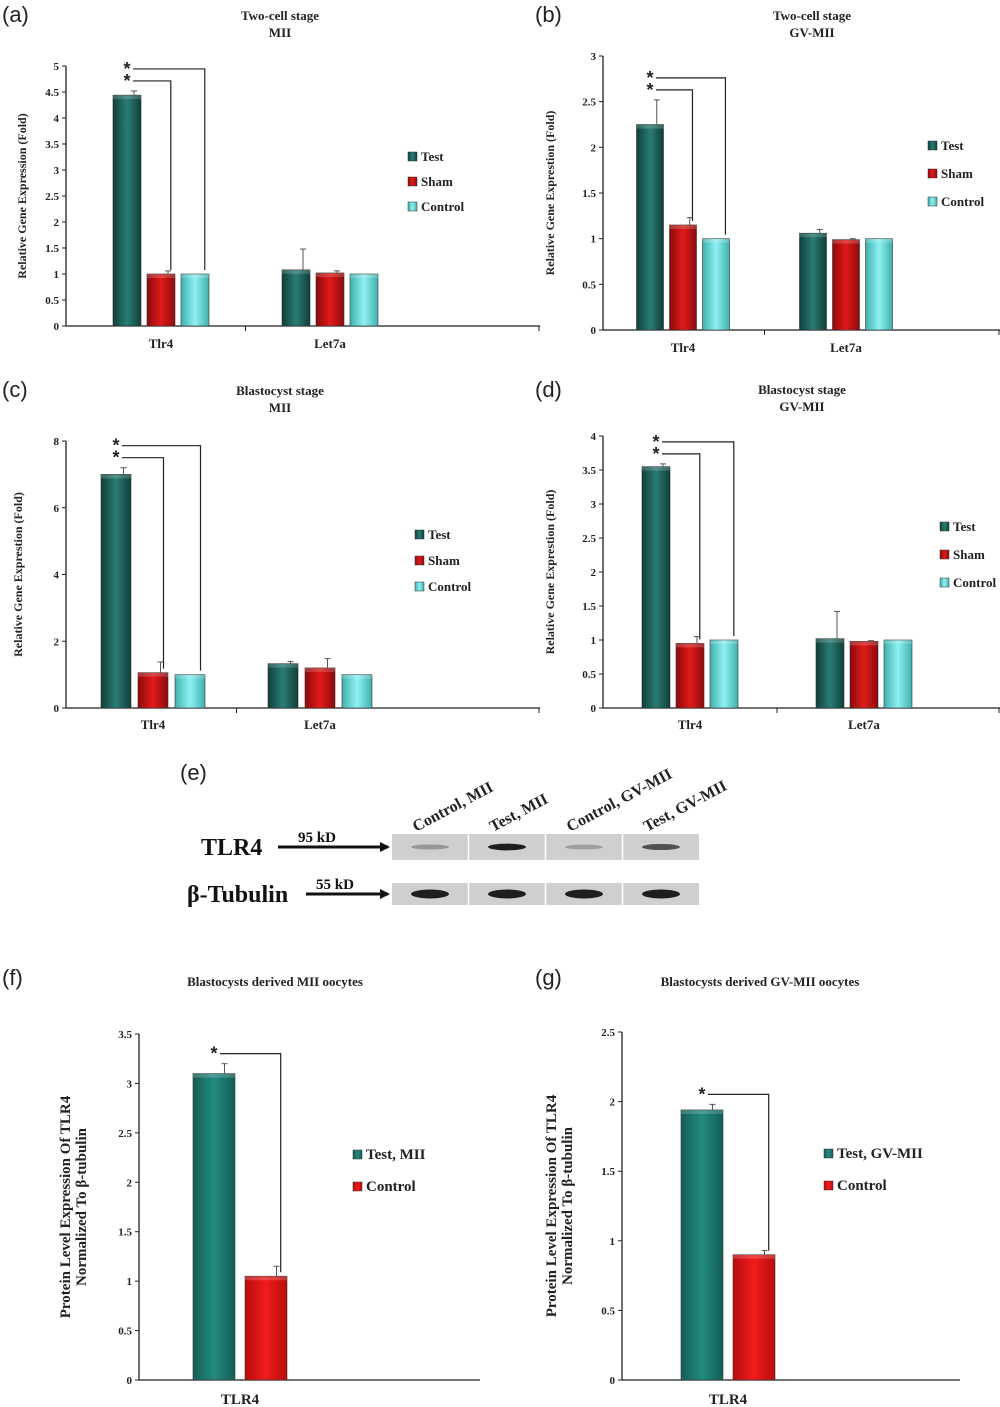  I want to click on y-axis-label: Normalized To β-tubulin, so click(568, 1205).